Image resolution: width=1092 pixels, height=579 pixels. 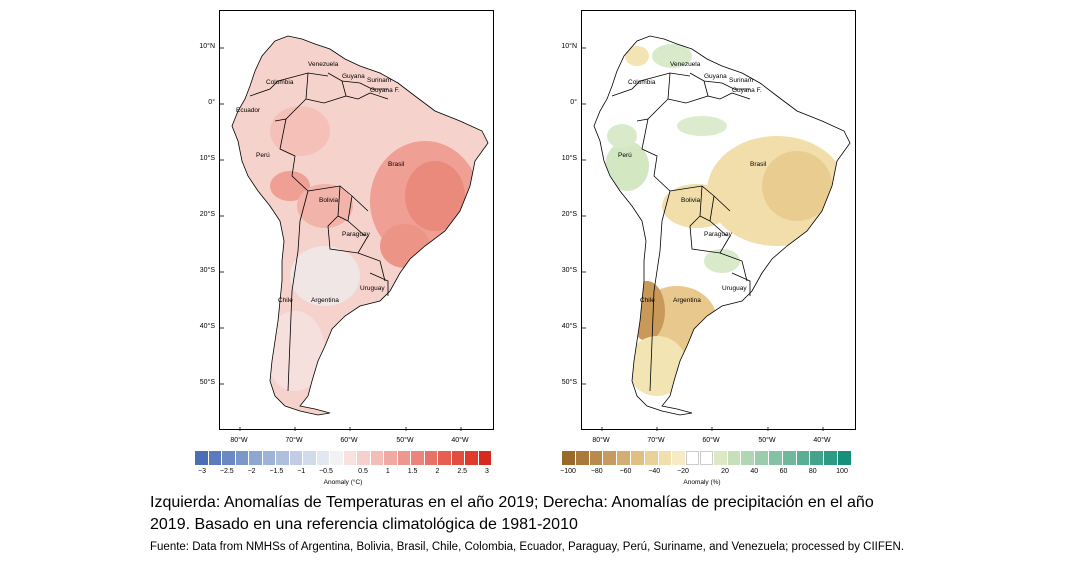 What do you see at coordinates (654, 471) in the screenshot?
I see `colorbar-tick-label: −40` at bounding box center [654, 471].